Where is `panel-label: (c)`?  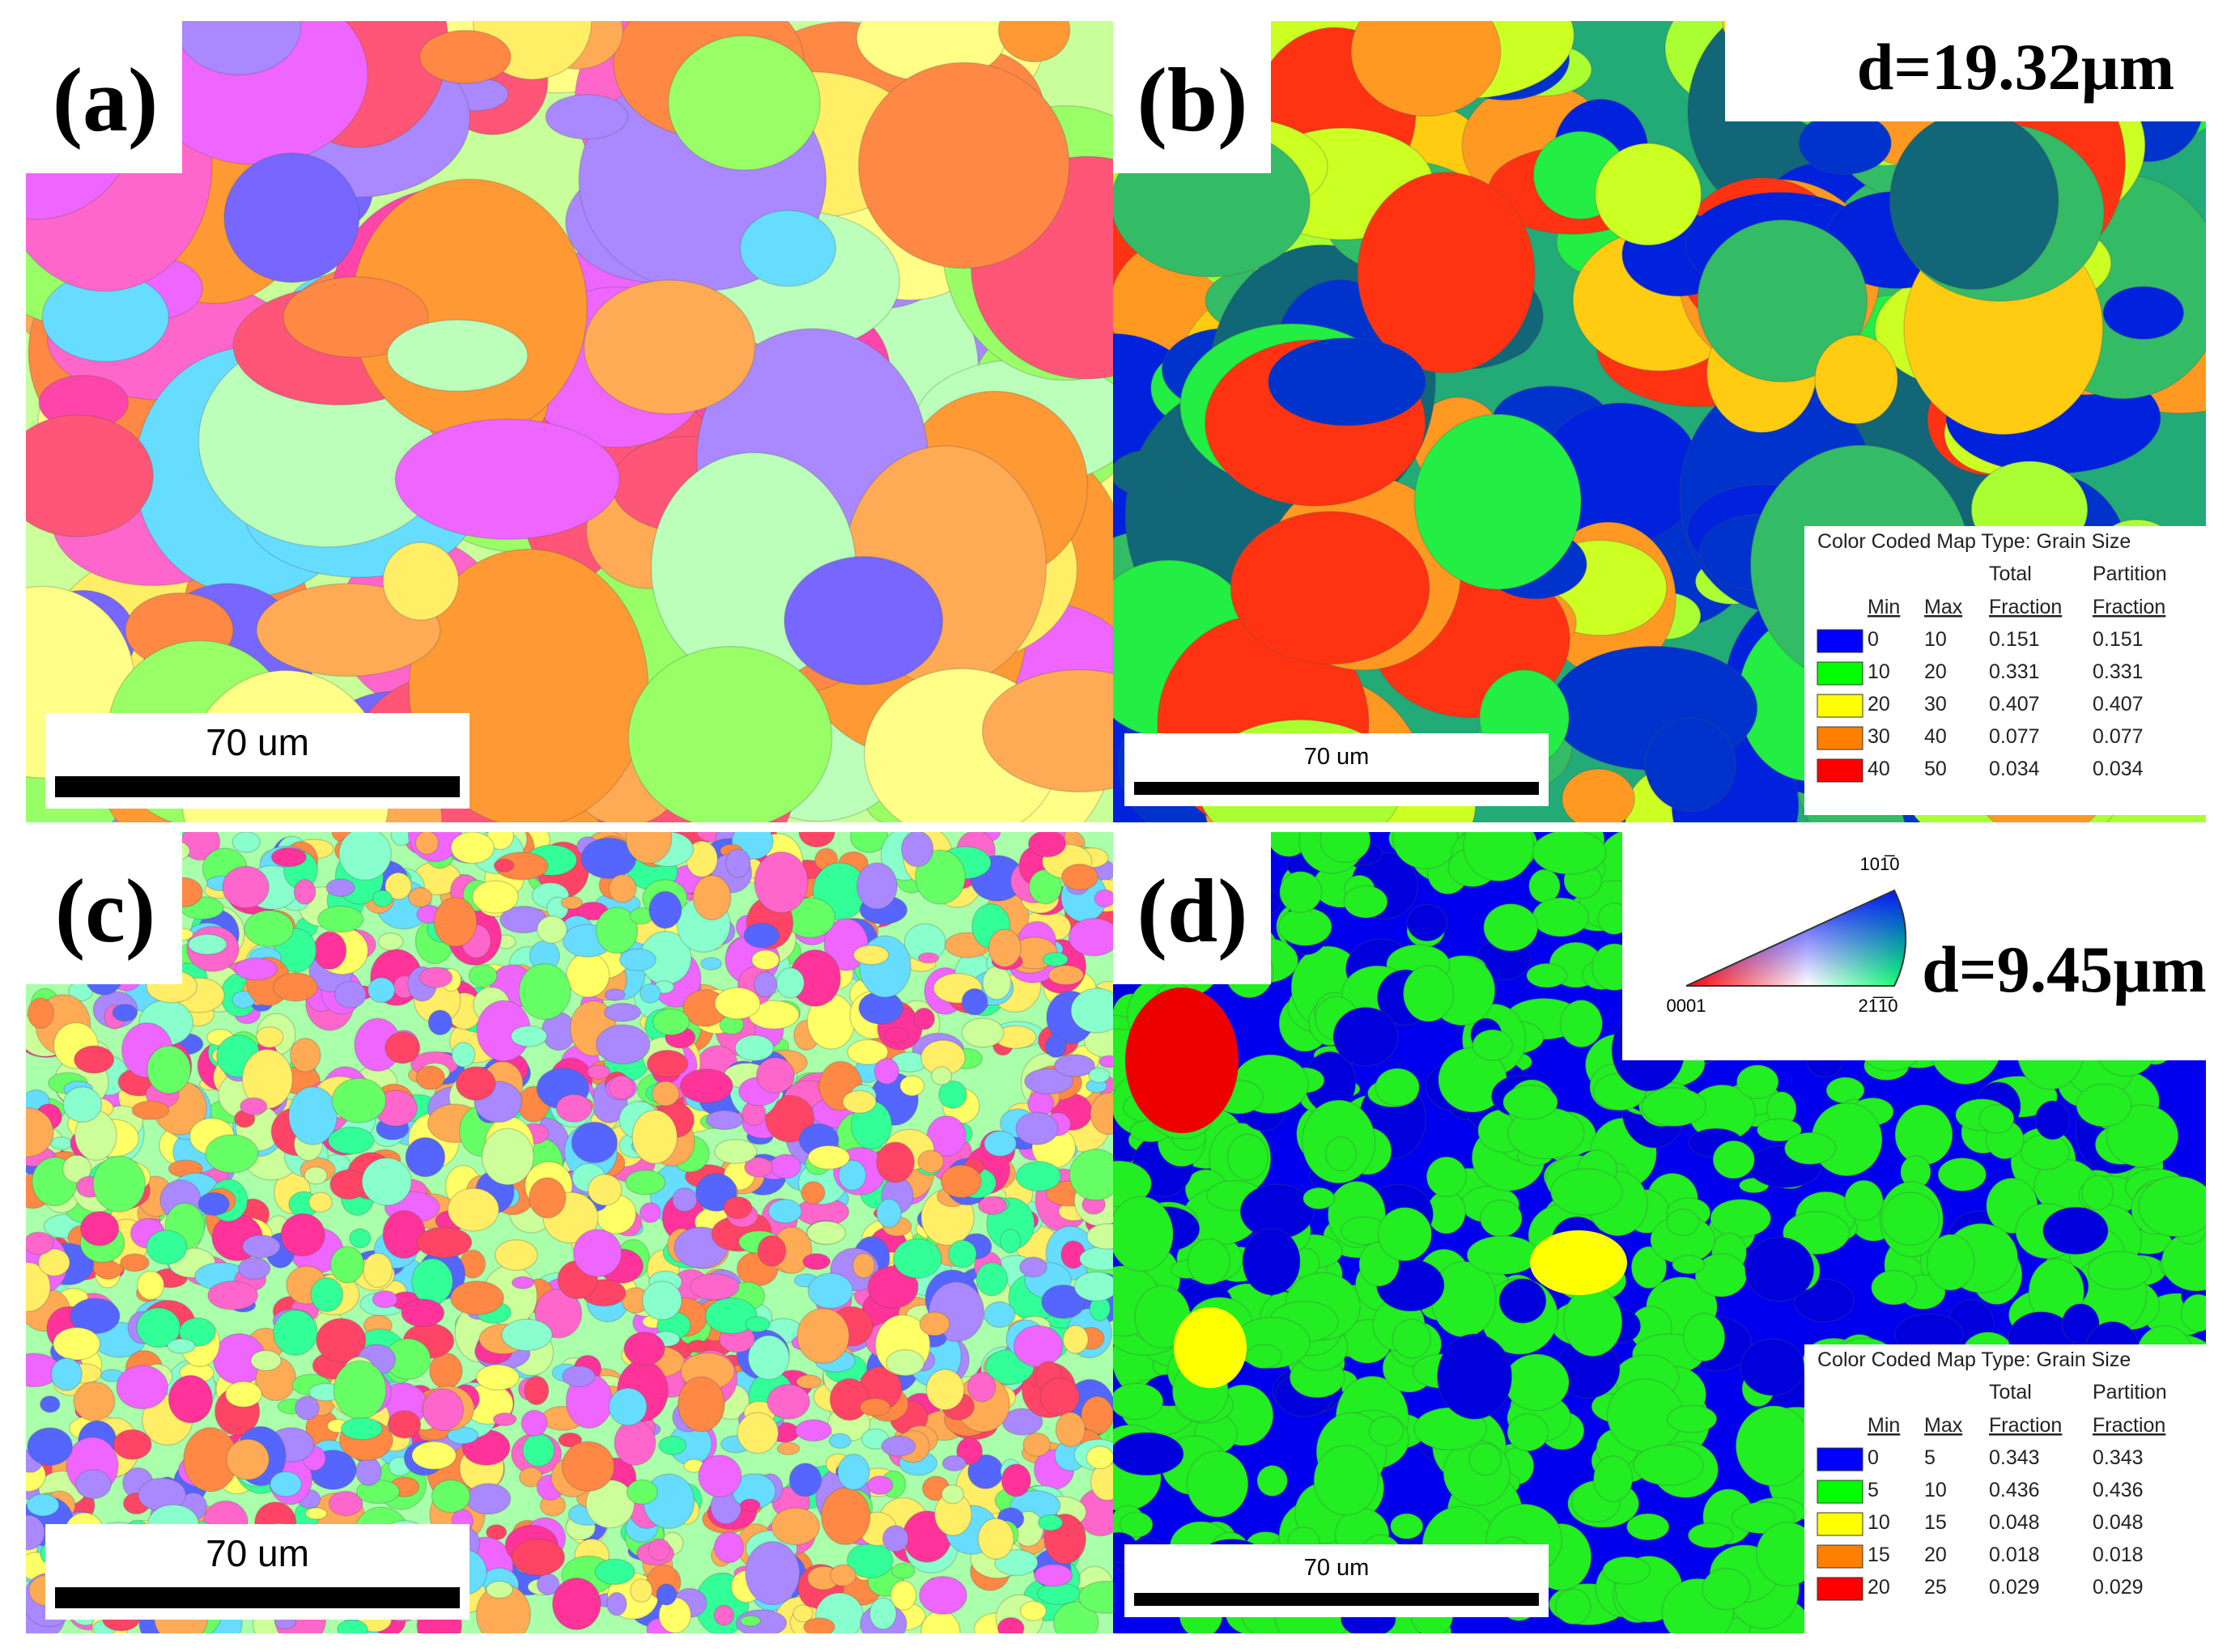 panel-label: (c) is located at coordinates (105, 912).